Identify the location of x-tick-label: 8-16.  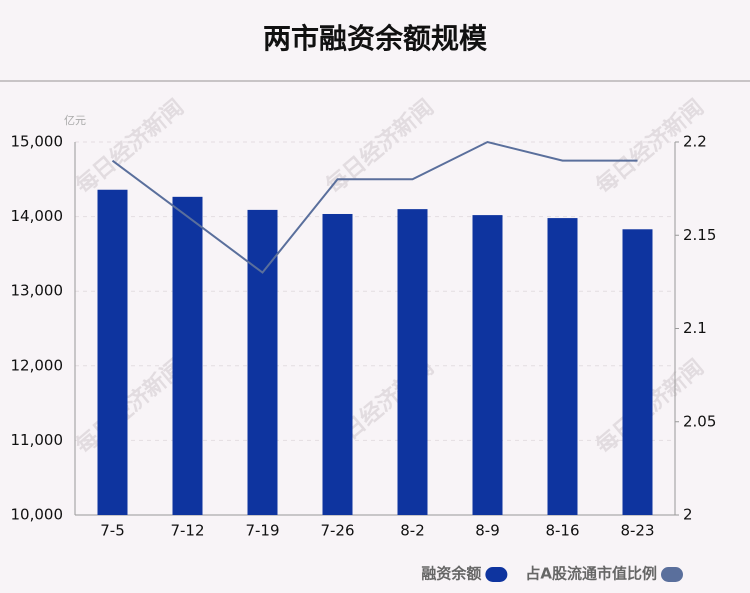
(562, 531).